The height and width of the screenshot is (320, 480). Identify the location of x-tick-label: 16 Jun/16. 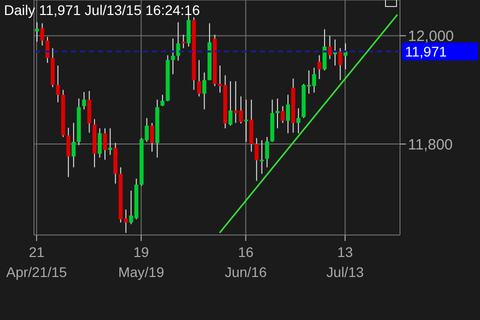
(245, 262).